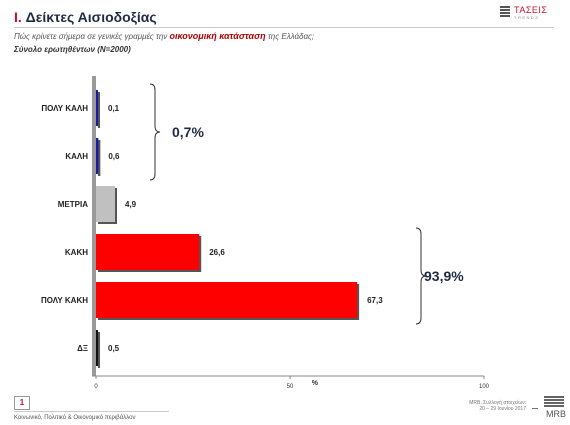  Describe the element at coordinates (131, 204) in the screenshot. I see `data-label: 4,9` at that location.